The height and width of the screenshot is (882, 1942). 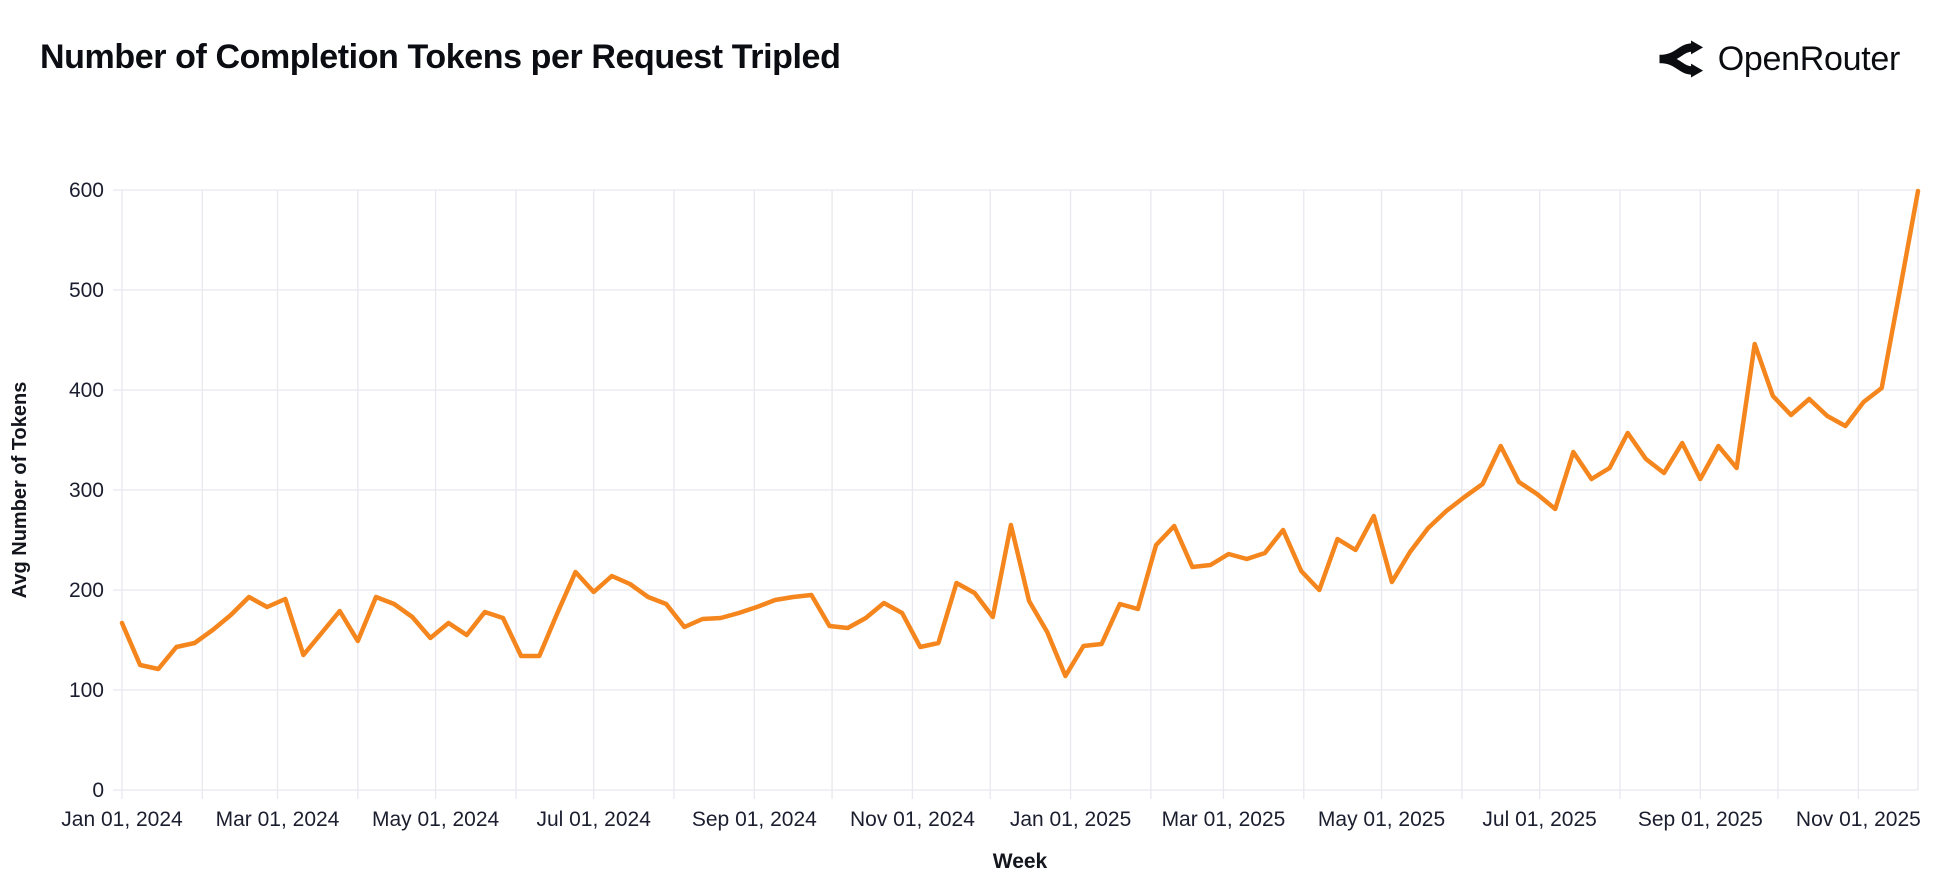 I want to click on svg-text: Sep 01, 2025, so click(x=1700, y=819).